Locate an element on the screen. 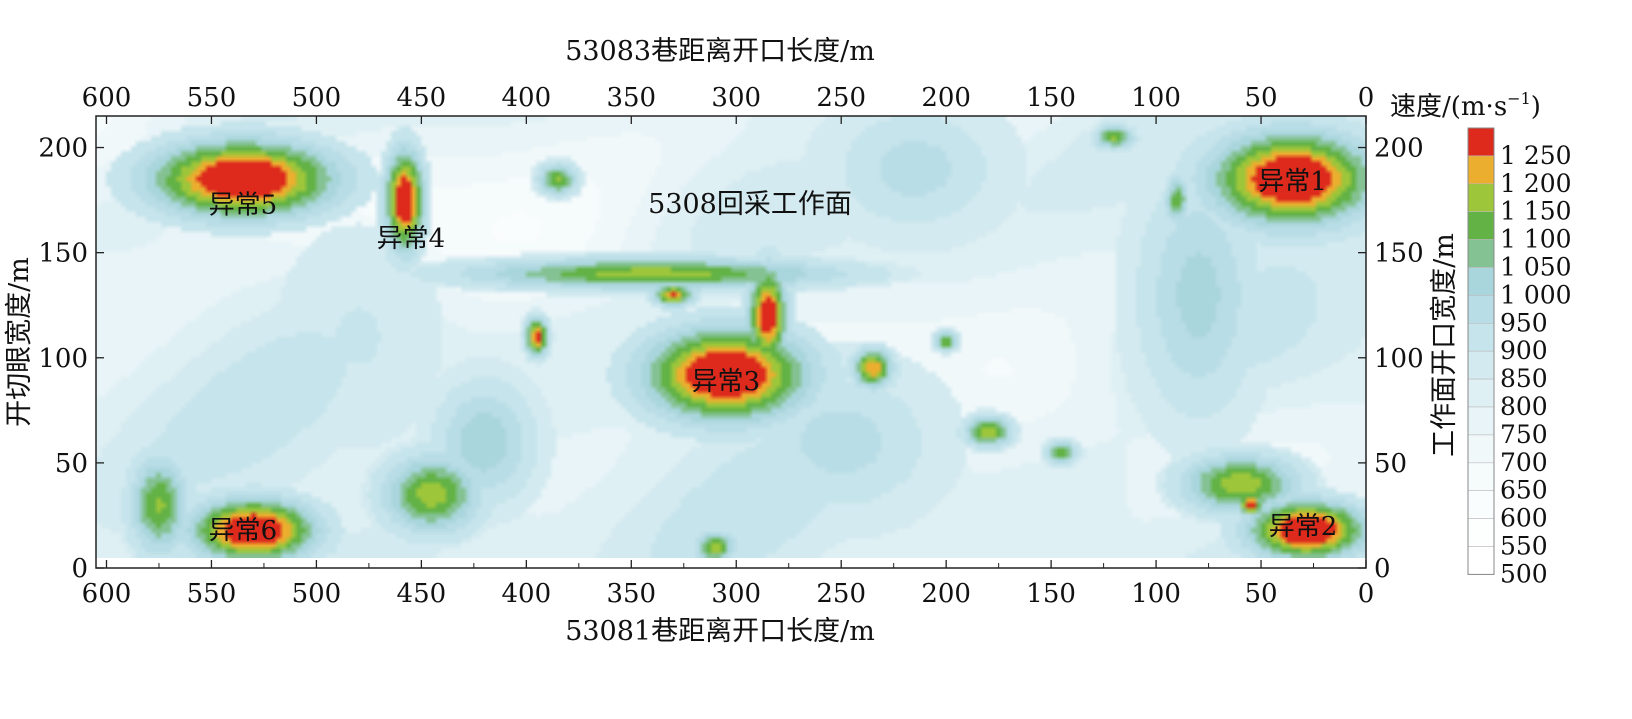 The width and height of the screenshot is (1632, 719). colorbar-level-label: 900 is located at coordinates (1524, 350).